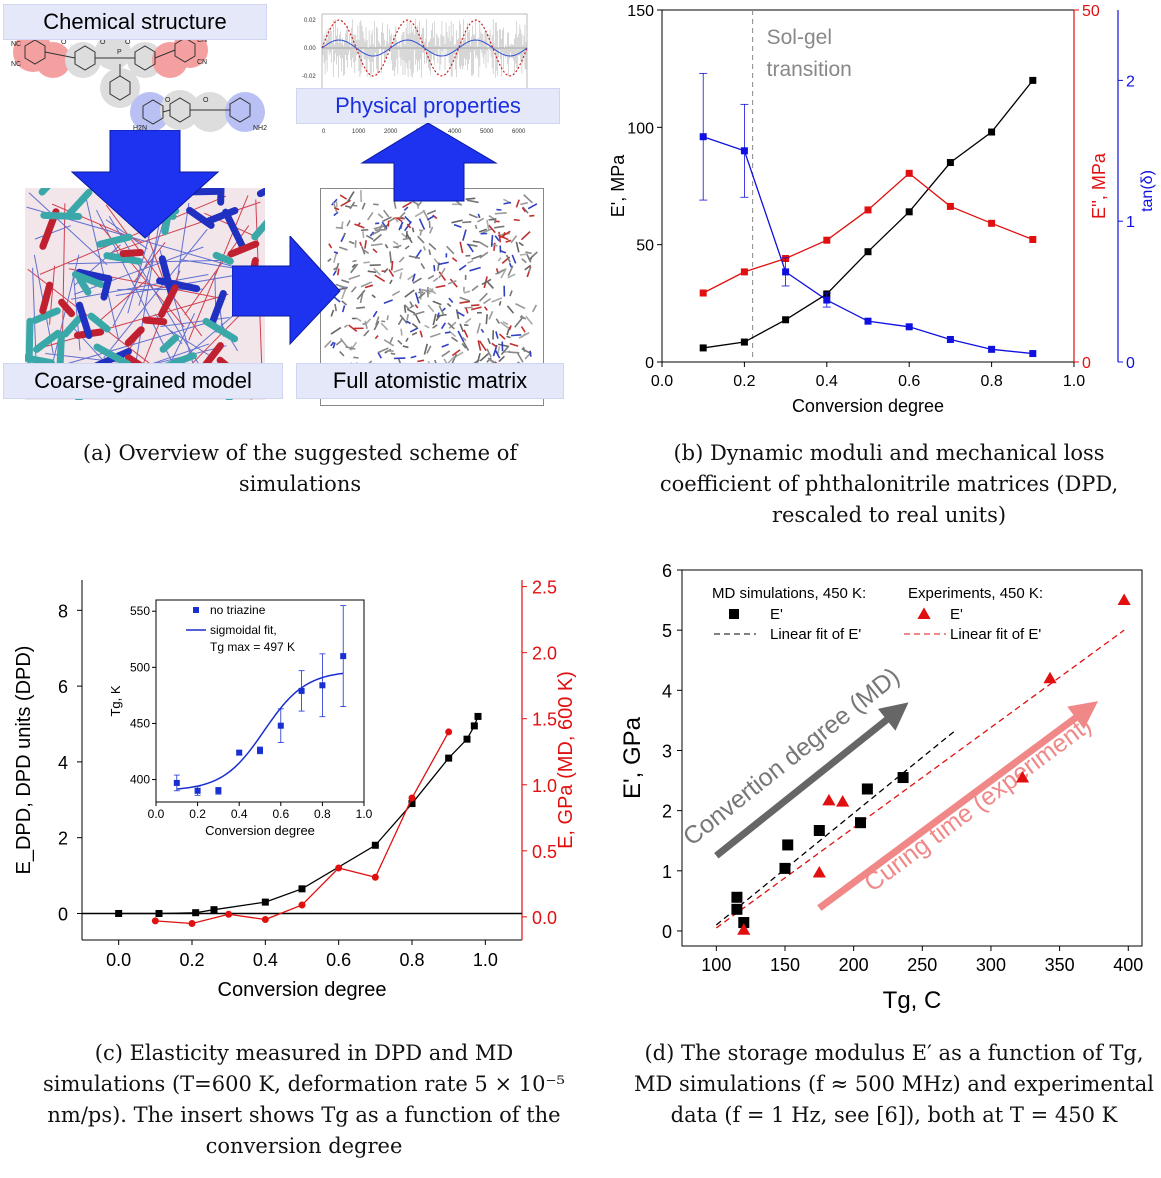 This screenshot has width=1161, height=1178. What do you see at coordinates (338, 960) in the screenshot?
I see `x-tick-label: 0.6` at bounding box center [338, 960].